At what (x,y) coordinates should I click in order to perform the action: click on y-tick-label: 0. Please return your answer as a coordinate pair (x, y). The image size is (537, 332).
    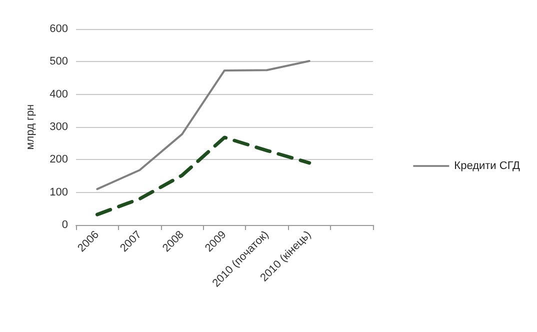
    Looking at the image, I should click on (65, 225).